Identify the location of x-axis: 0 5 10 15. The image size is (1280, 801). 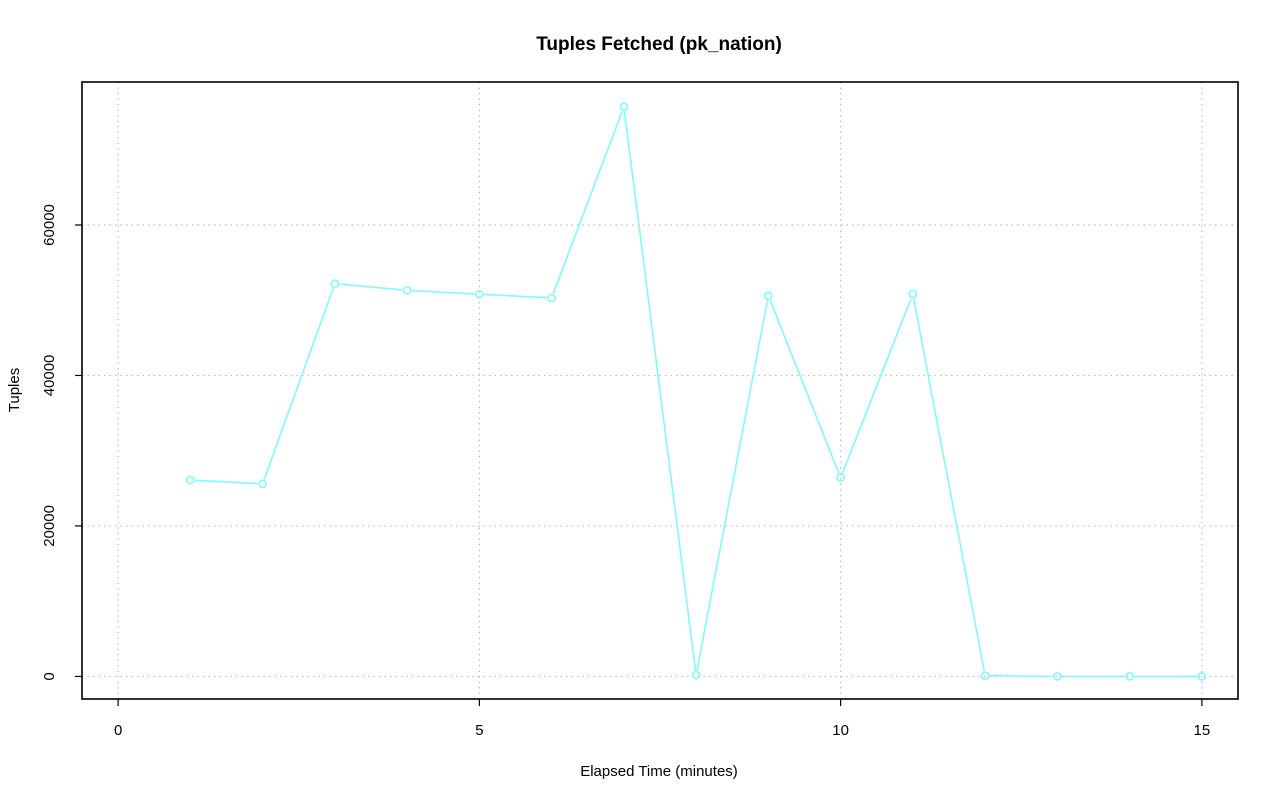
(662, 719).